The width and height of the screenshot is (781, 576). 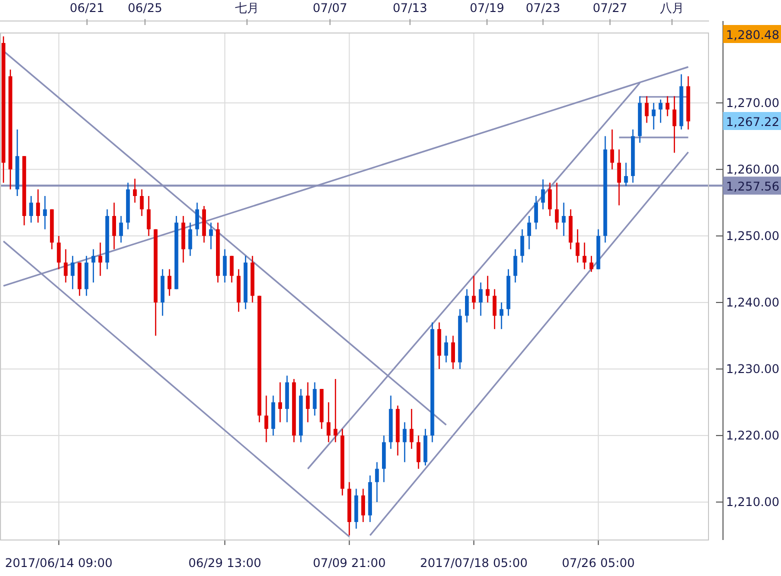 I want to click on x-tick-label: 2017/07/18 05:00, so click(x=474, y=563).